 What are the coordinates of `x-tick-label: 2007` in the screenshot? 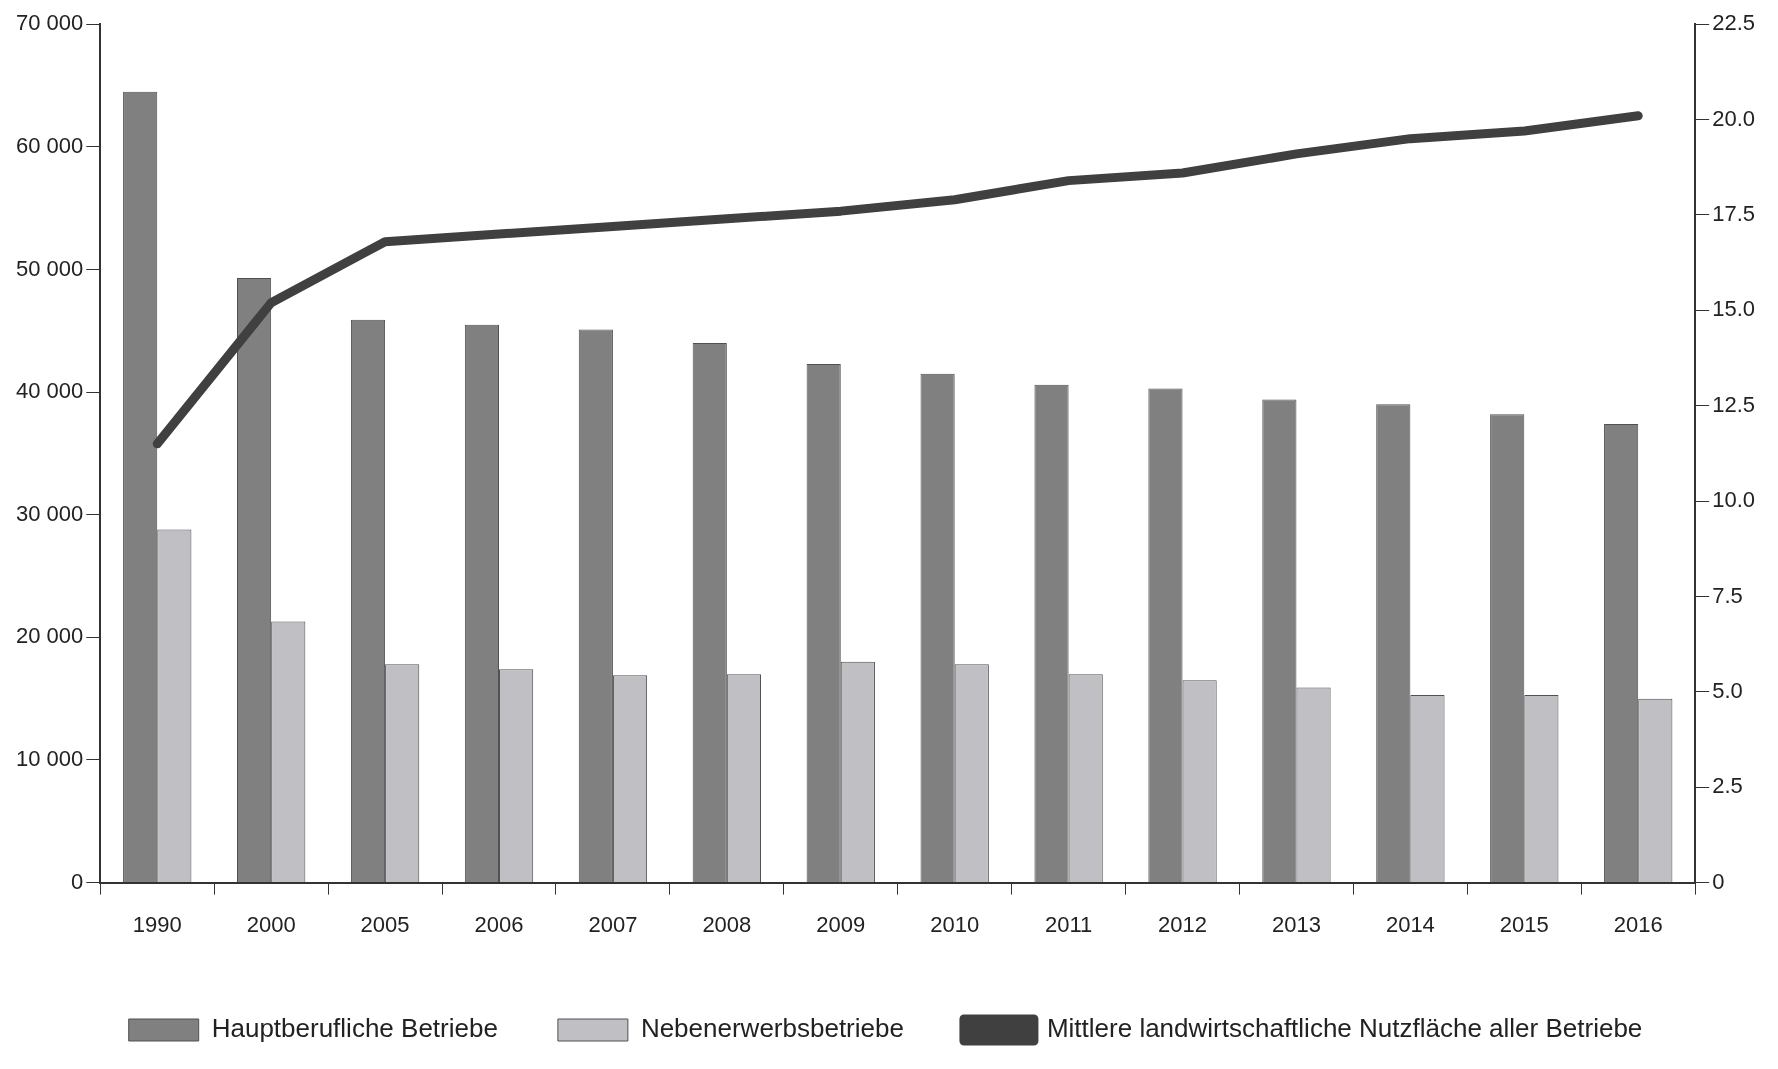 It's located at (613, 924).